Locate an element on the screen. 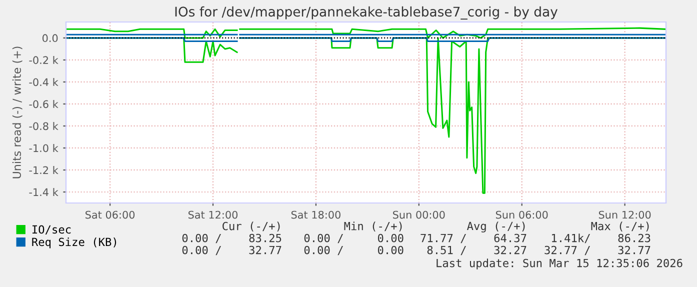  y-tick-label: 0.0 is located at coordinates (50, 38).